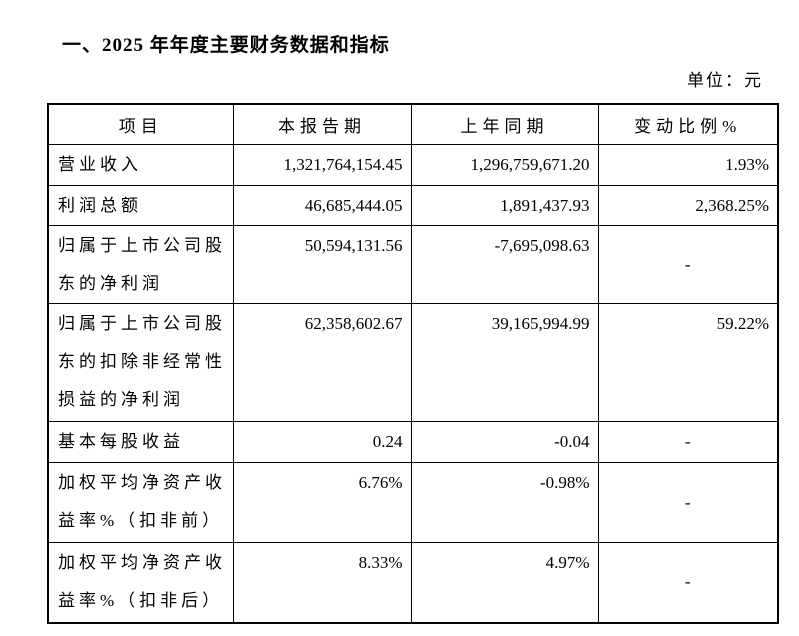 Image resolution: width=799 pixels, height=636 pixels. I want to click on prior-period-cell: 4.97%, so click(504, 582).